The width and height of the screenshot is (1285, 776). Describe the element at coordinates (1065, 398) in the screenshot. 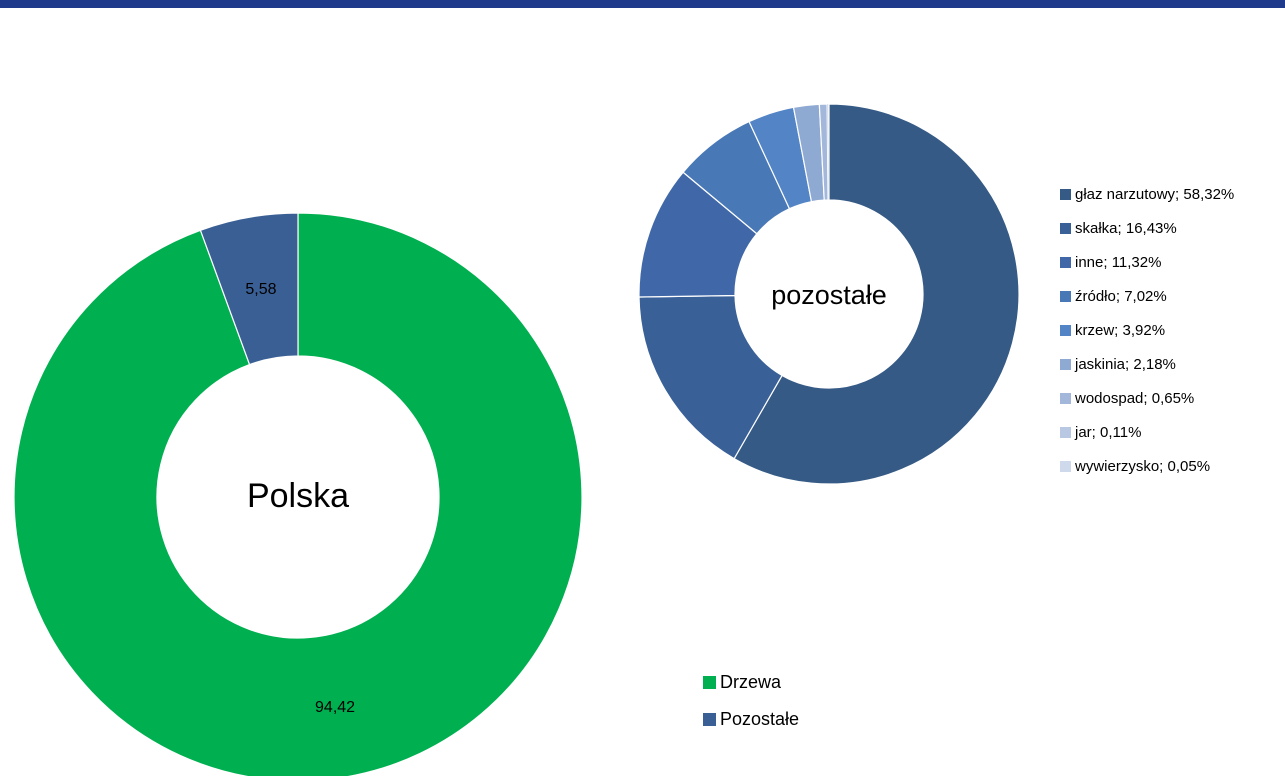

I see `legend-swatch-wodospad` at that location.